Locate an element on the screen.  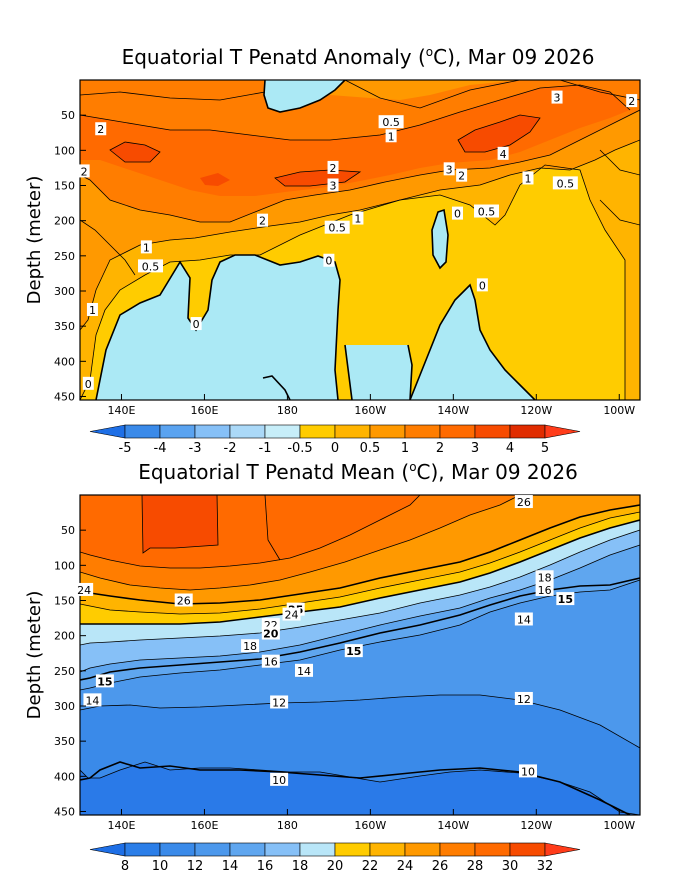
mean-y-tick-label: 250 is located at coordinates (64, 671).